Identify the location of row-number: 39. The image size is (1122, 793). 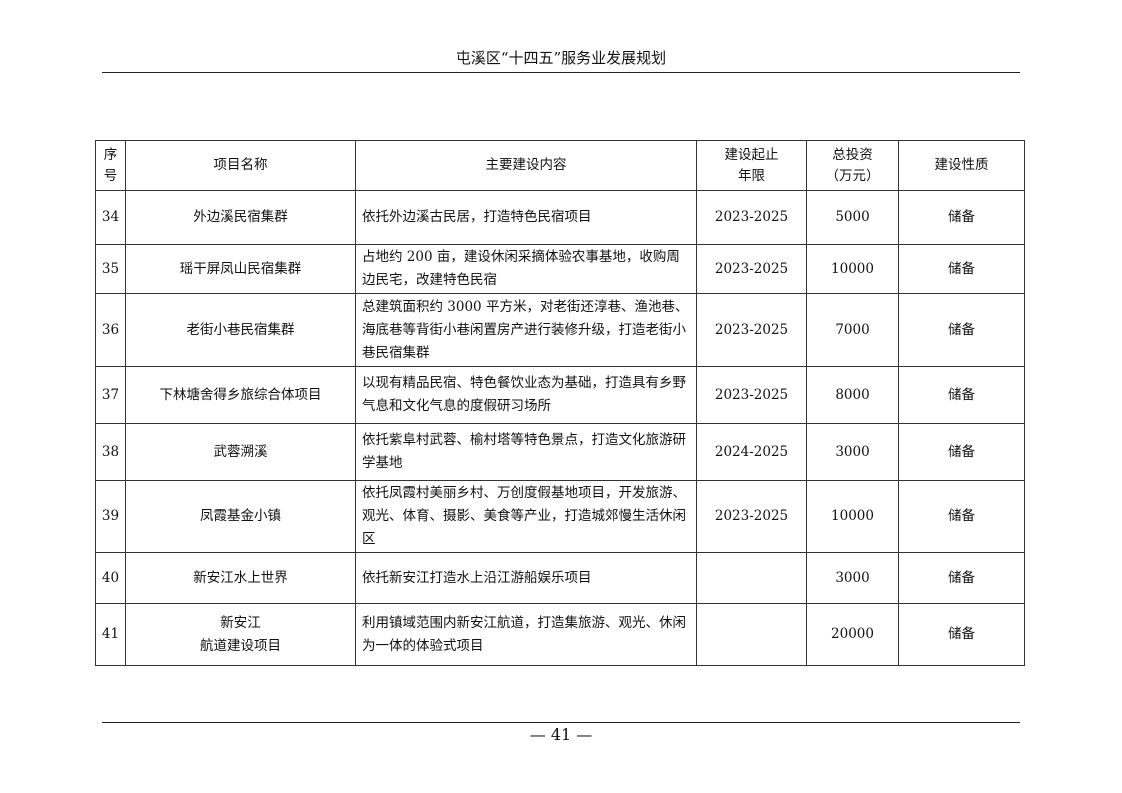
(110, 516).